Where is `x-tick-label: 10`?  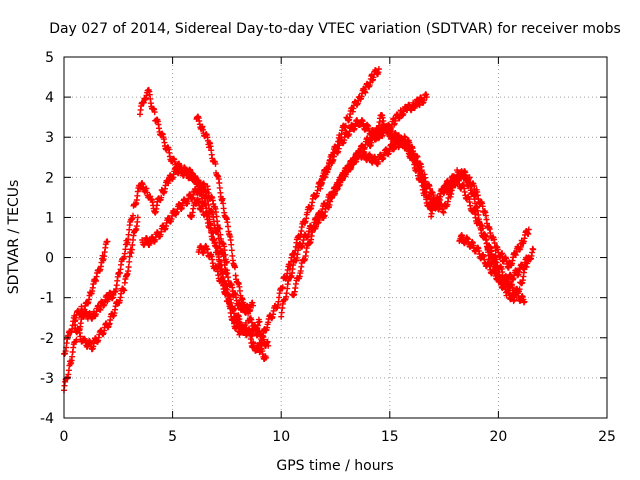 x-tick-label: 10 is located at coordinates (281, 437).